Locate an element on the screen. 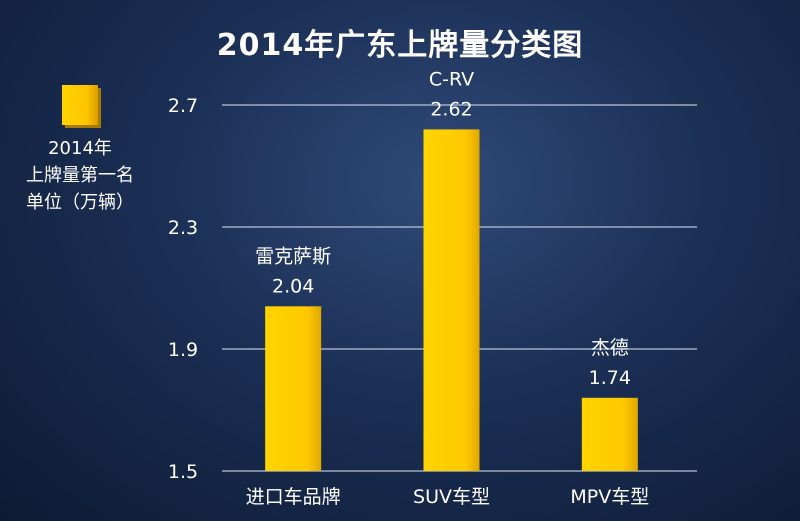 The image size is (800, 521). x-category-label: MPV车型 is located at coordinates (609, 497).